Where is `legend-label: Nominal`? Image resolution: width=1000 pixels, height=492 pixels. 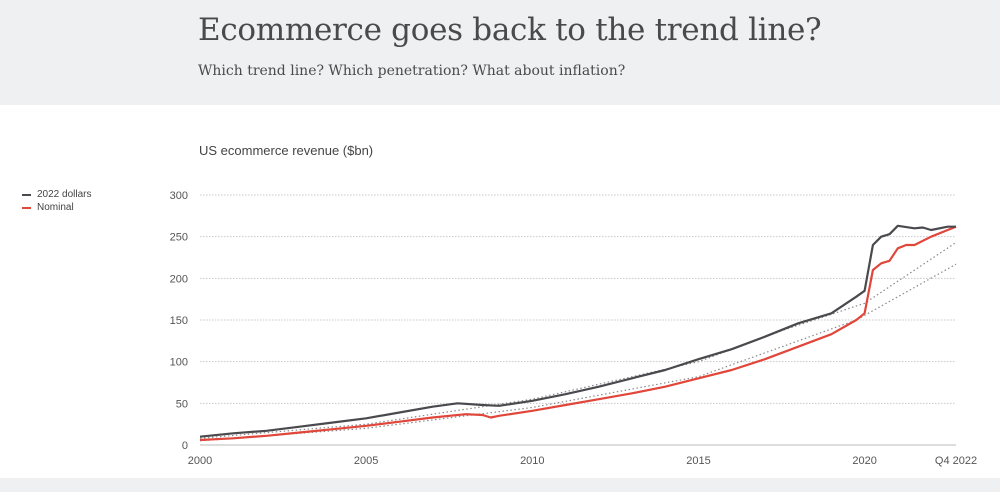 legend-label: Nominal is located at coordinates (55, 207).